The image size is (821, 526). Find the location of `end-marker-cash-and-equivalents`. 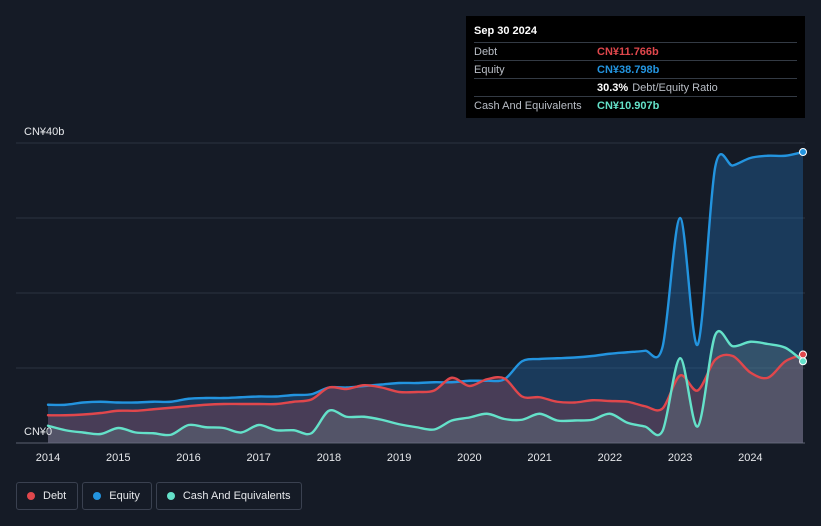

end-marker-cash-and-equivalents is located at coordinates (803, 361).